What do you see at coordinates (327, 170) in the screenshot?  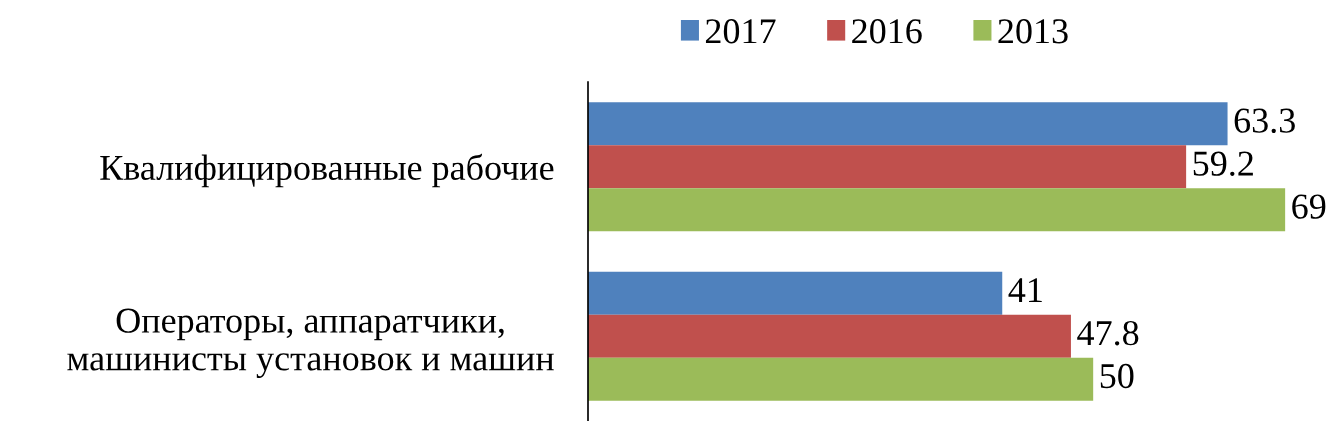 I see `y-tick-label: Квалифицированные рабочие` at bounding box center [327, 170].